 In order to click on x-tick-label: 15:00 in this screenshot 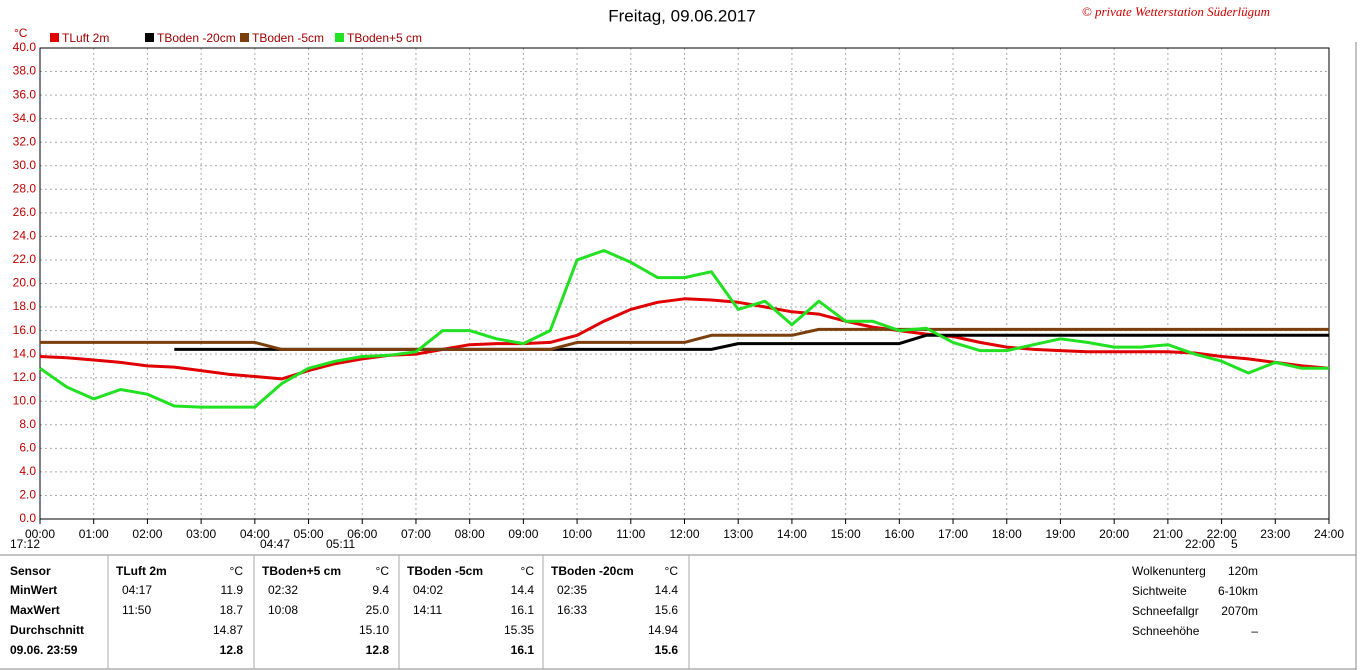, I will do `click(846, 534)`.